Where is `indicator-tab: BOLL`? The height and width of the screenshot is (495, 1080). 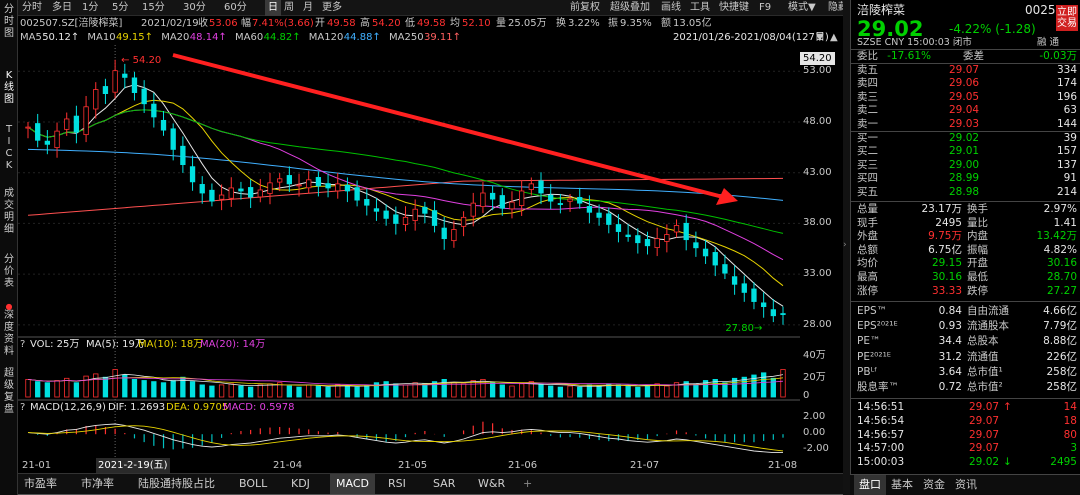
indicator-tab: BOLL is located at coordinates (253, 483).